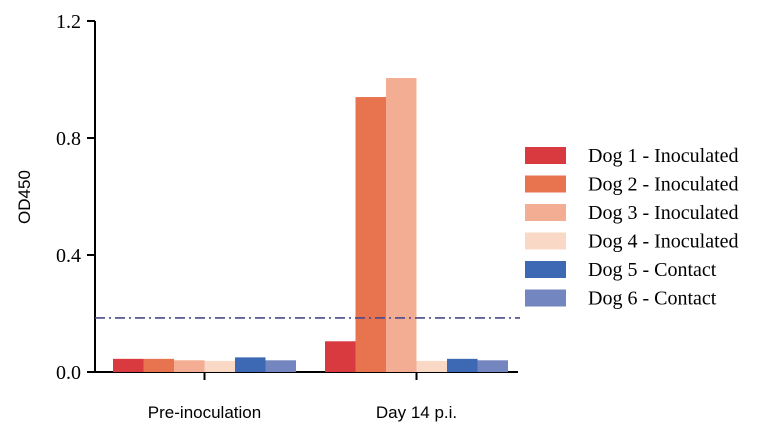 The height and width of the screenshot is (425, 781). I want to click on y-axis-title: OD450, so click(24, 197).